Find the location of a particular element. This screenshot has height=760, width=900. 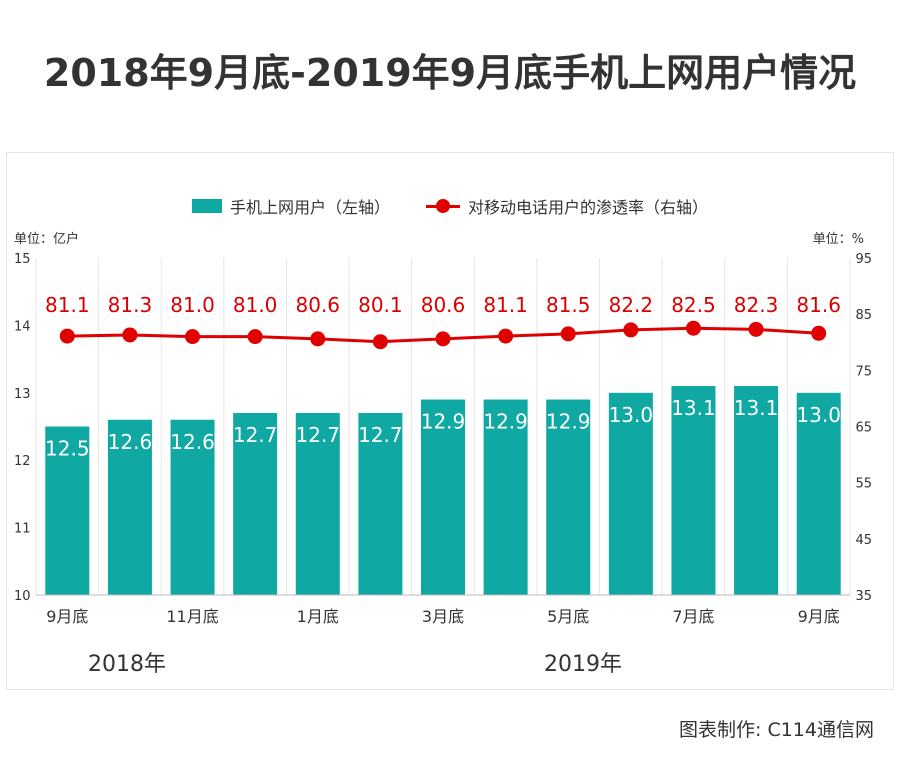

legend-item-line: 对移动电话用户的渗透率（右轴） is located at coordinates (567, 206).